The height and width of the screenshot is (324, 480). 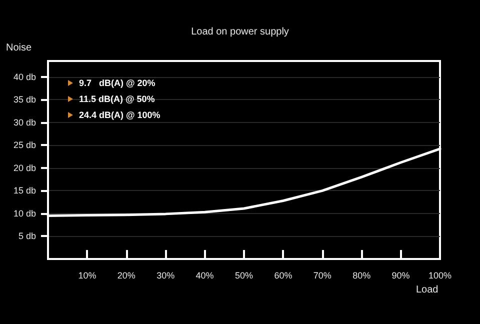 What do you see at coordinates (165, 275) in the screenshot?
I see `x-tick-label: 30%` at bounding box center [165, 275].